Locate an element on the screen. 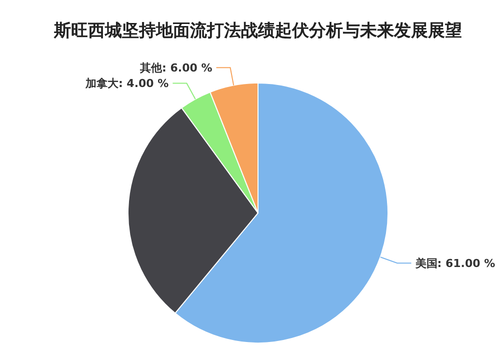  slice-label: 美国: 61.00 % is located at coordinates (455, 263).